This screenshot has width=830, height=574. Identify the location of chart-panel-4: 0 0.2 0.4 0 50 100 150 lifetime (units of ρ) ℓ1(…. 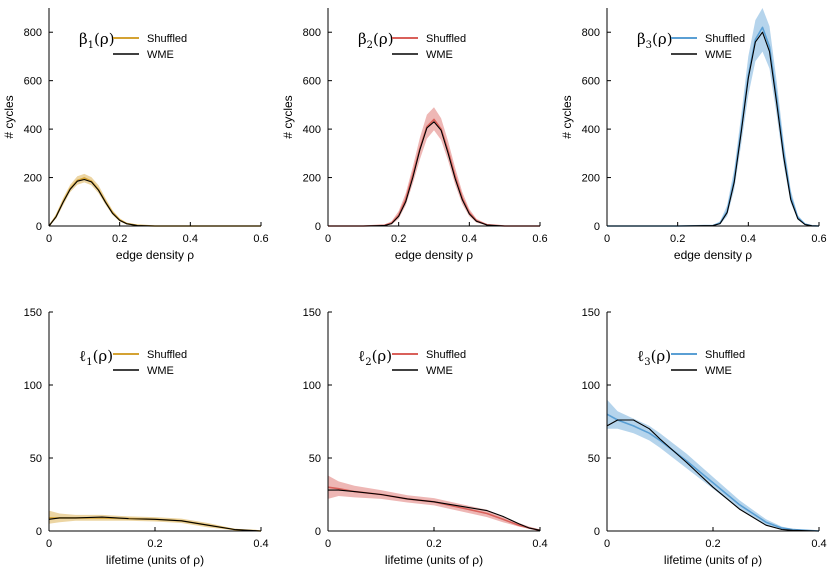
(146, 437).